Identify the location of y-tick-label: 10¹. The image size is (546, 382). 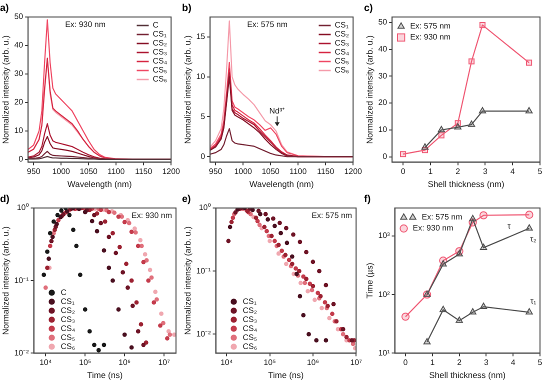
(384, 353).